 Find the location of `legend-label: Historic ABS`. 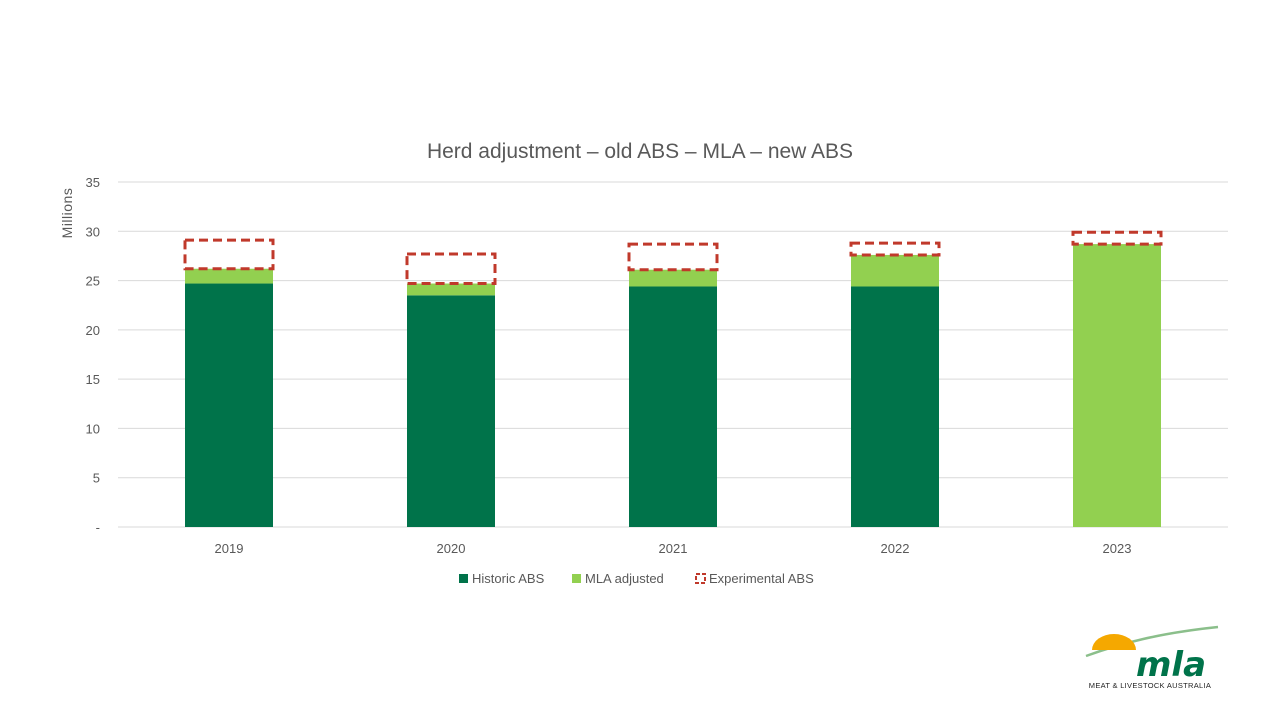

legend-label: Historic ABS is located at coordinates (508, 578).